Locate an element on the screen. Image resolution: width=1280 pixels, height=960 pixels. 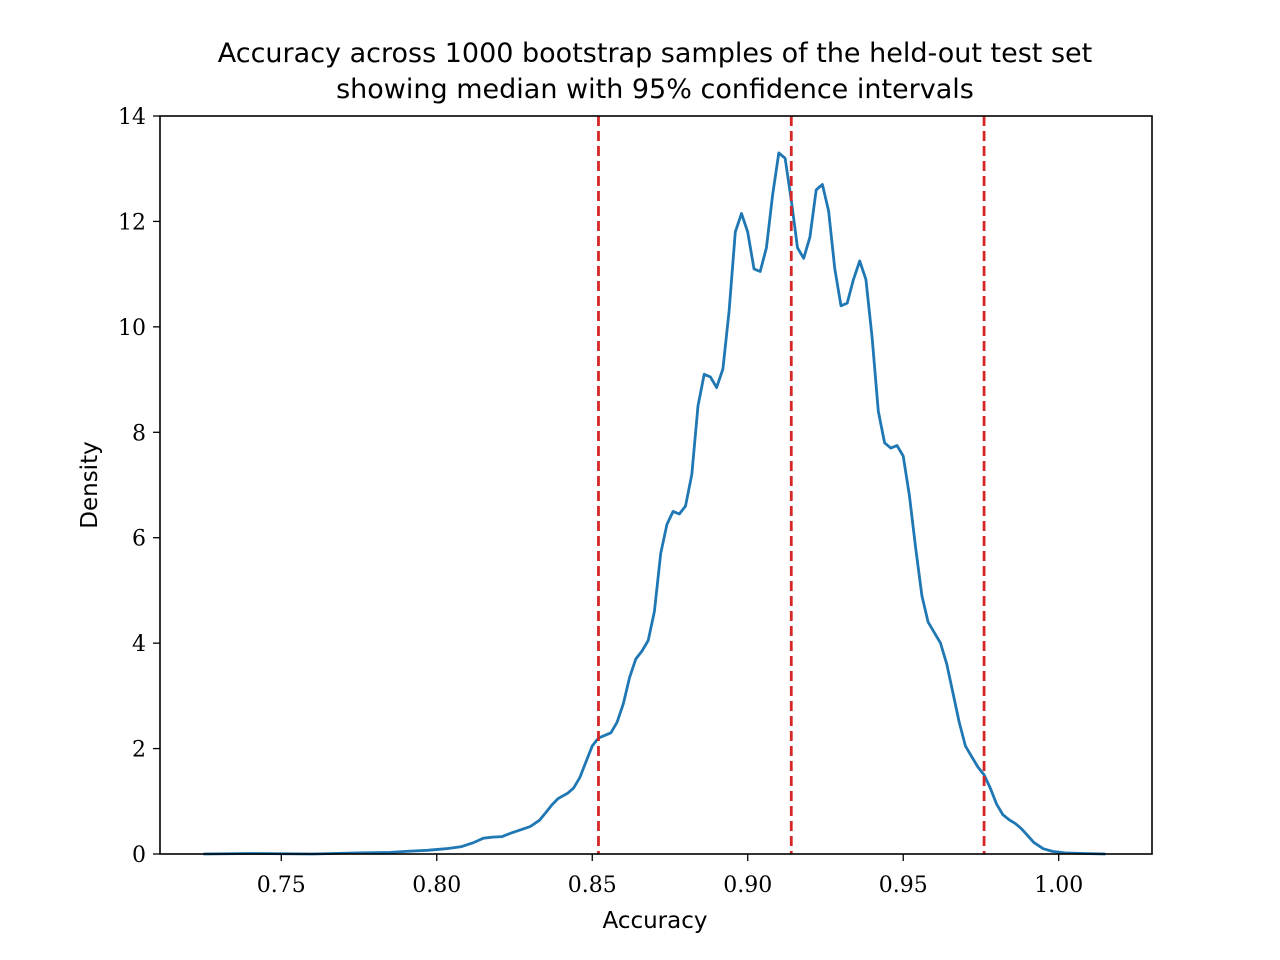
y-axis-label: Density is located at coordinates (90, 484).